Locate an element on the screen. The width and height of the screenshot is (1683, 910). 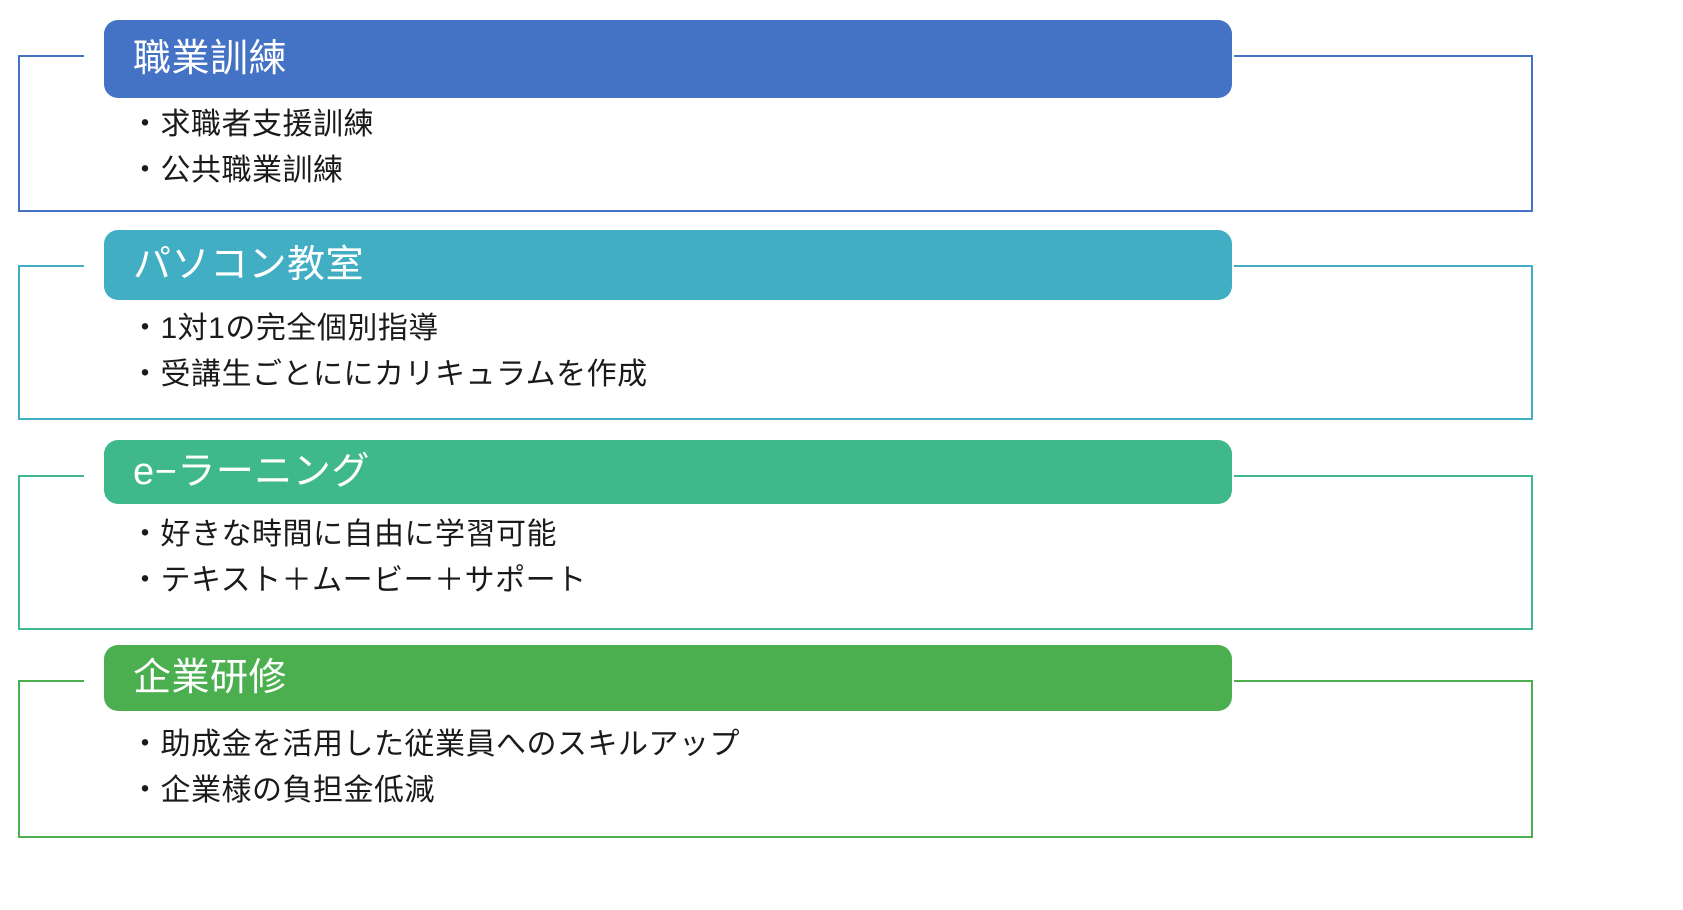
section-title: 企業研修 is located at coordinates (210, 678).